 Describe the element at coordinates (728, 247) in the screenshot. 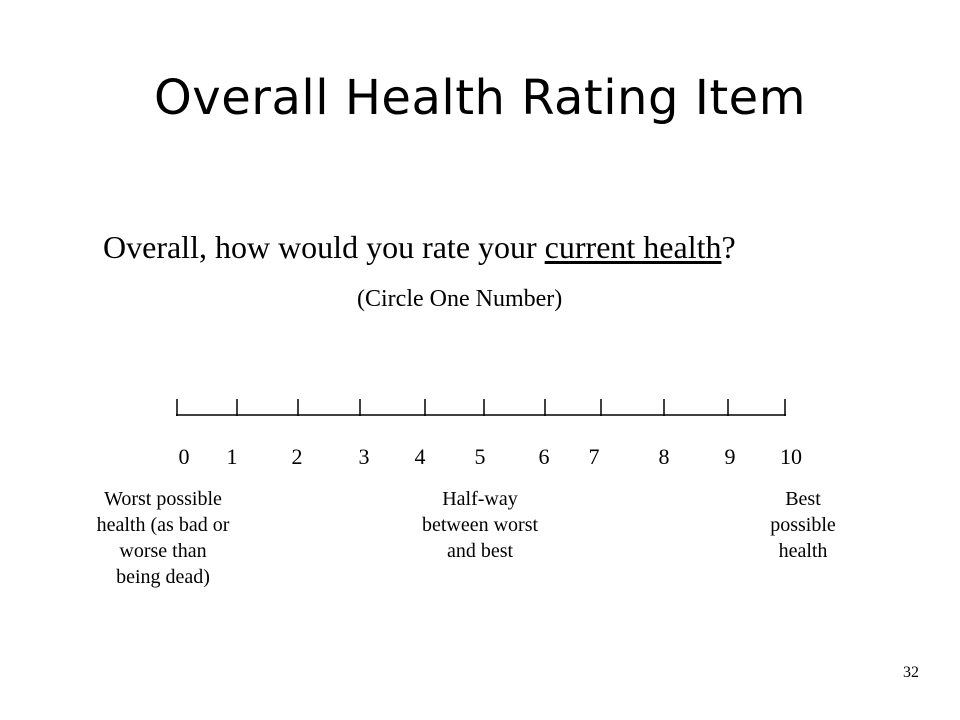

I see `question-suffix: ?` at that location.